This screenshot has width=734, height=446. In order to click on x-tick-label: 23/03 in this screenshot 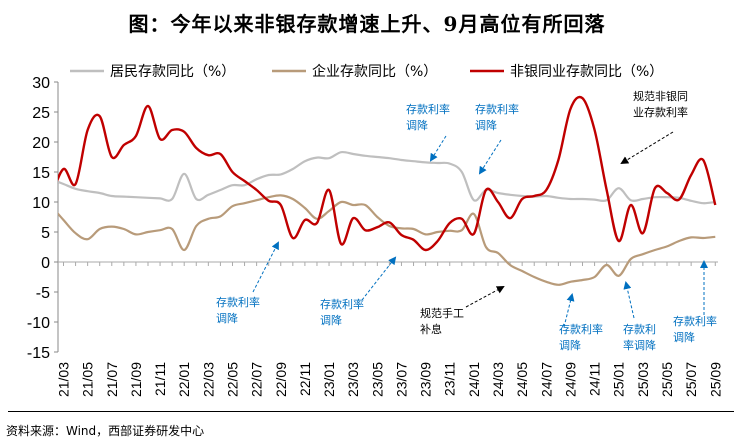, I will do `click(353, 379)`.